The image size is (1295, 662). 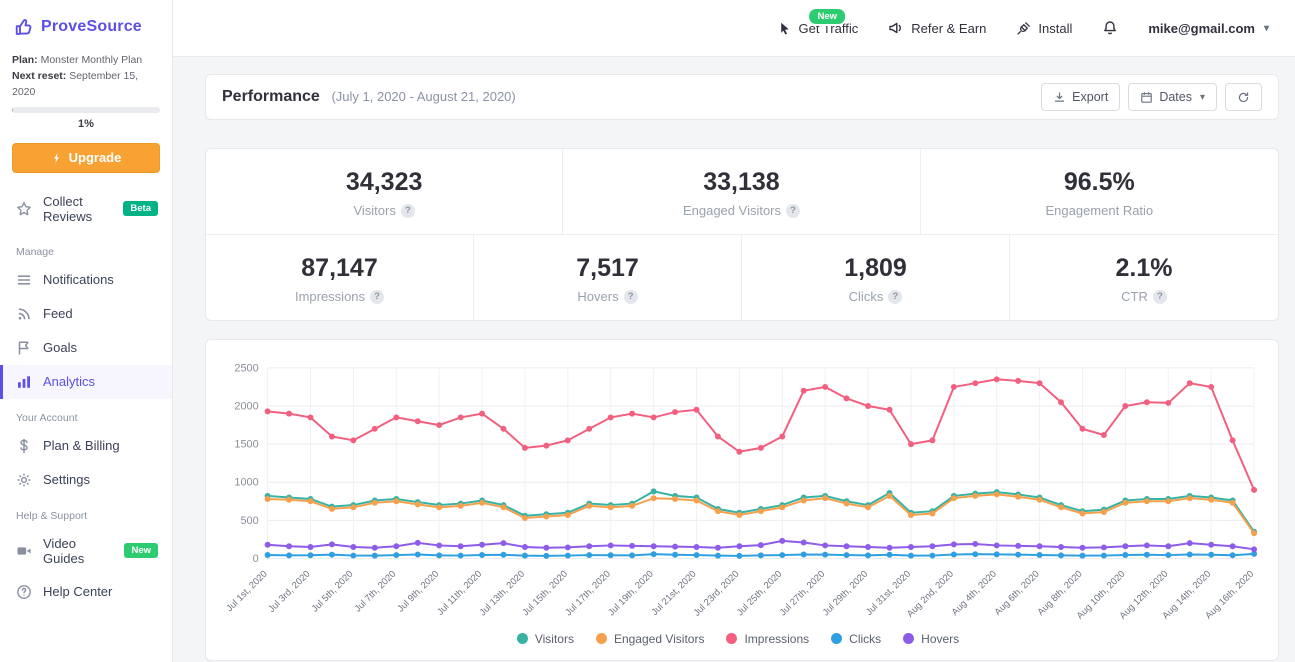 I want to click on sidebar-item-label: Analytics, so click(x=69, y=382).